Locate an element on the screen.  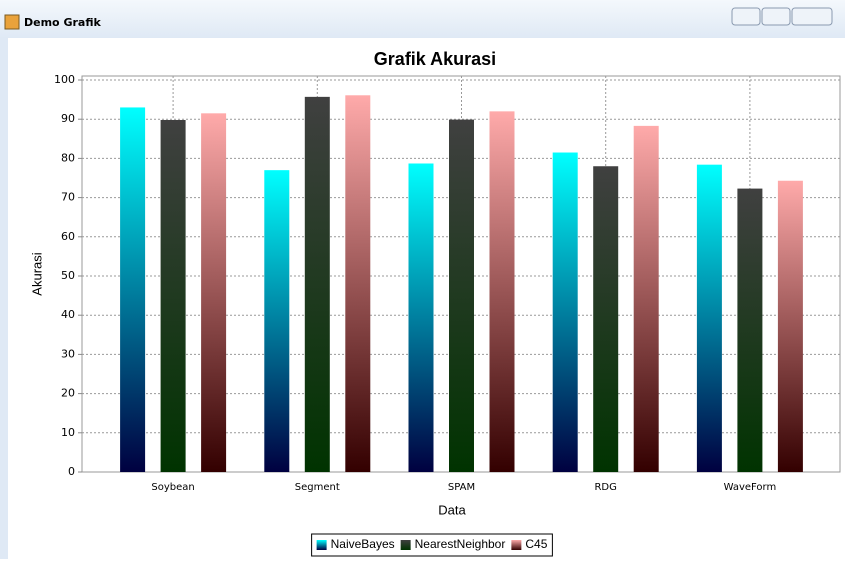
x-tick-label: Soybean is located at coordinates (172, 487).